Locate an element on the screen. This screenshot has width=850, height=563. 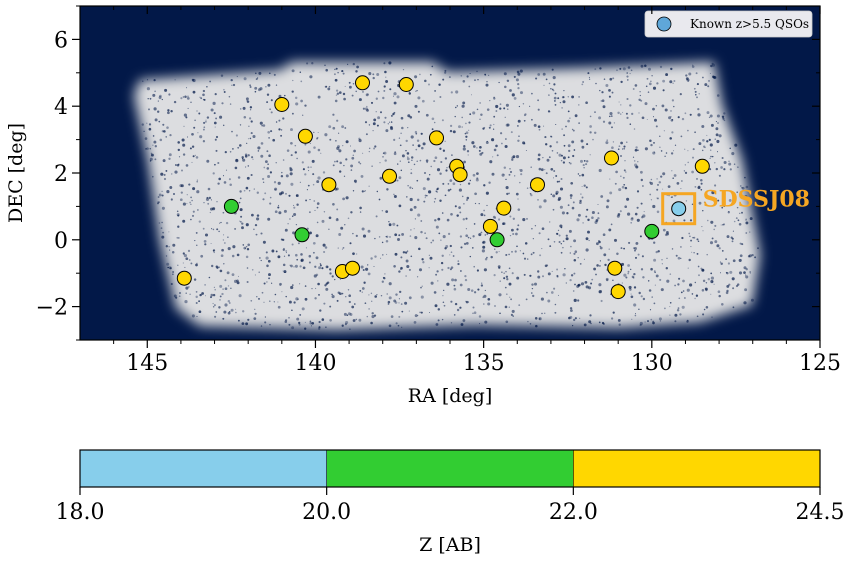
colorbar-tick-label: 24.5 is located at coordinates (820, 512).